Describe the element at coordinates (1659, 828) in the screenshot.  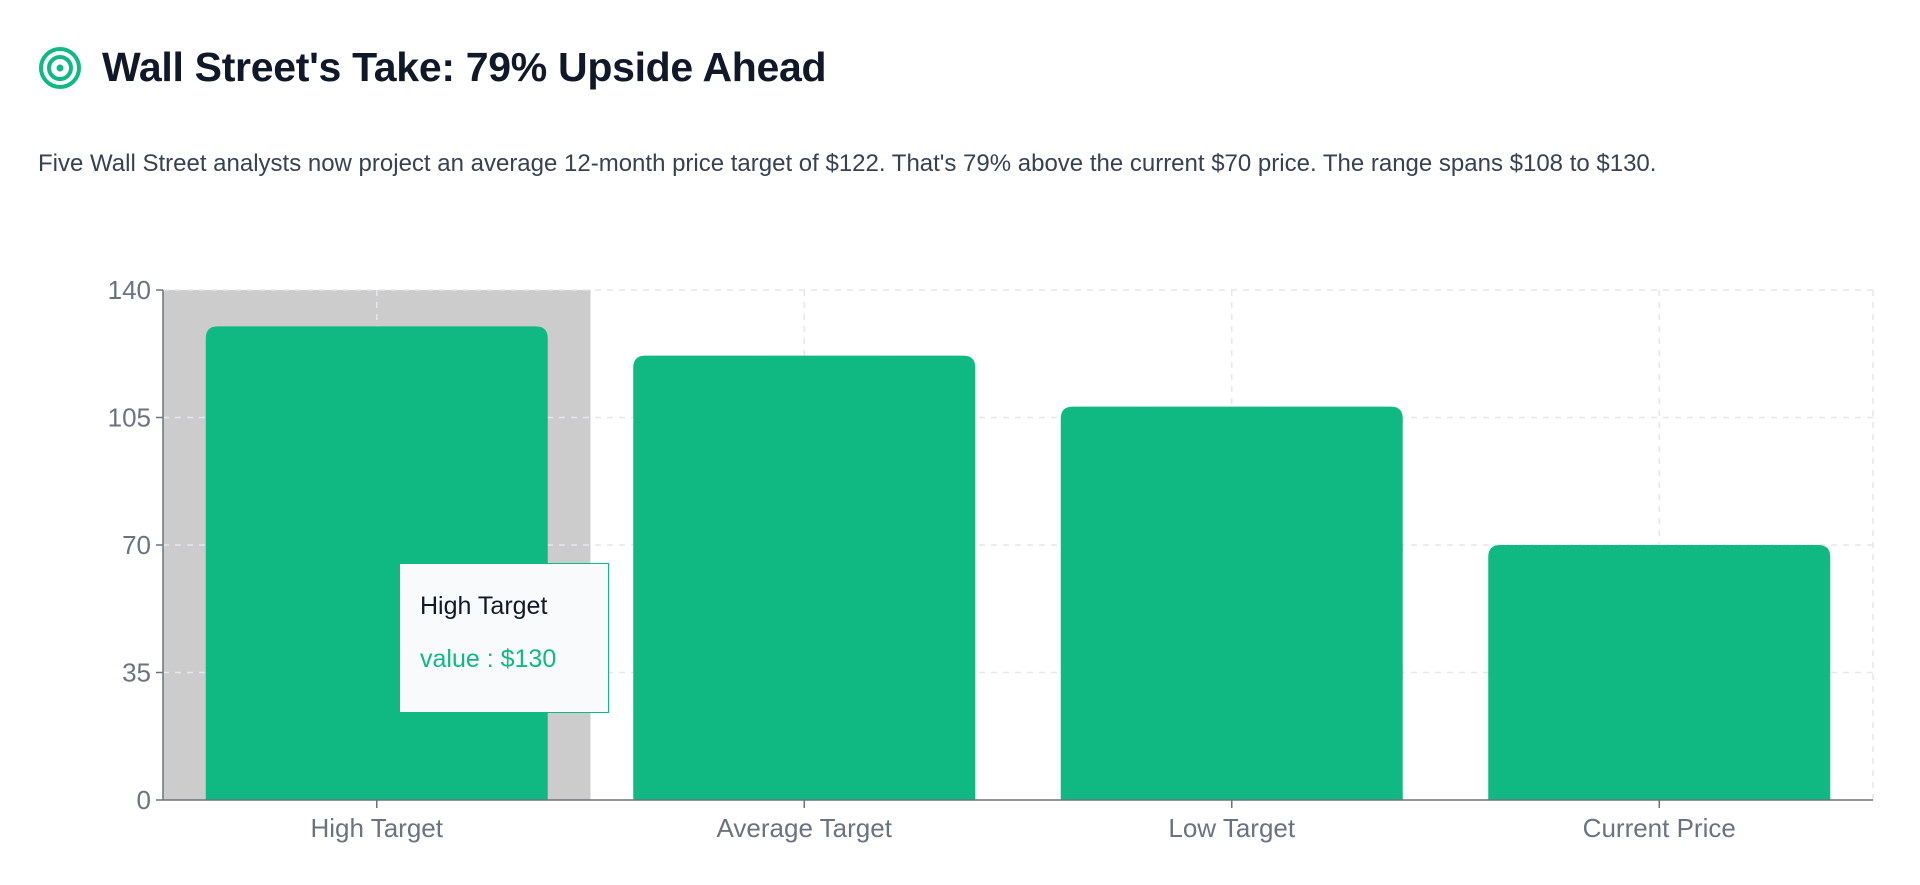
I see `x-tick-label: Current Price` at that location.